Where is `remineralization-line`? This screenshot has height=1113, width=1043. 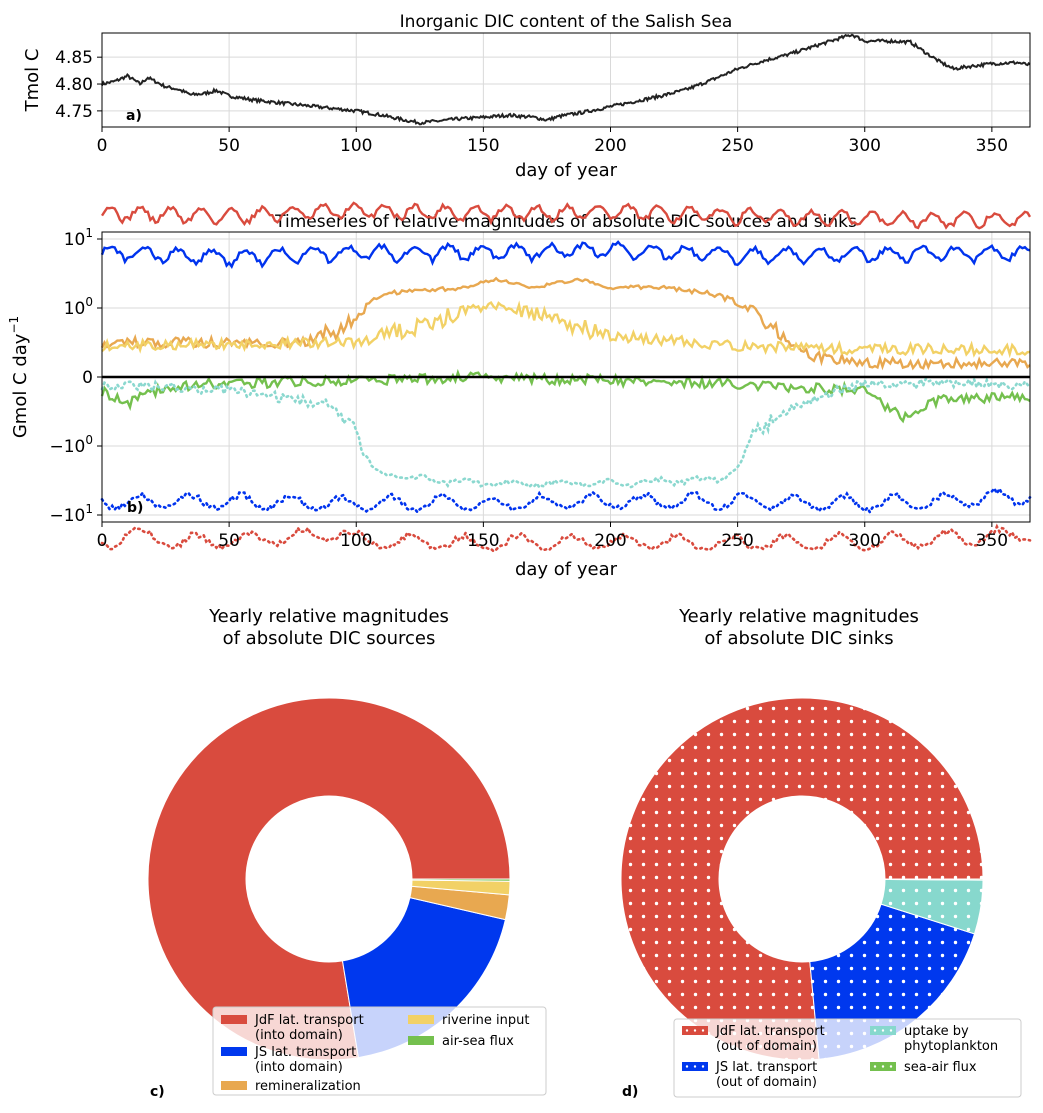
remineralization-line is located at coordinates (565, 323).